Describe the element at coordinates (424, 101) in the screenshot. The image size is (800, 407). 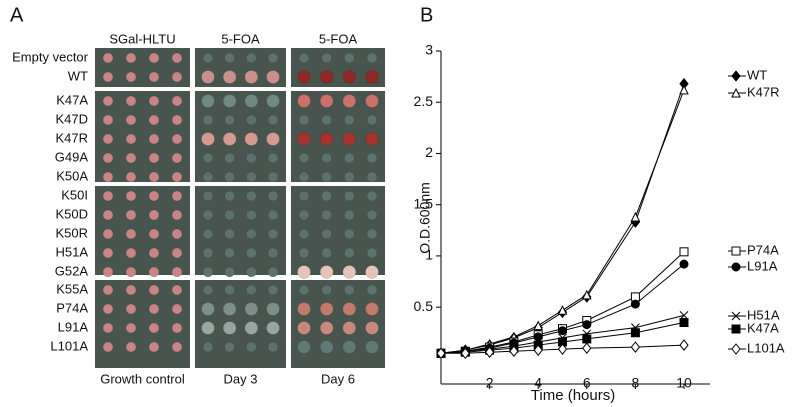
I see `y-tick-label: 2.5` at that location.